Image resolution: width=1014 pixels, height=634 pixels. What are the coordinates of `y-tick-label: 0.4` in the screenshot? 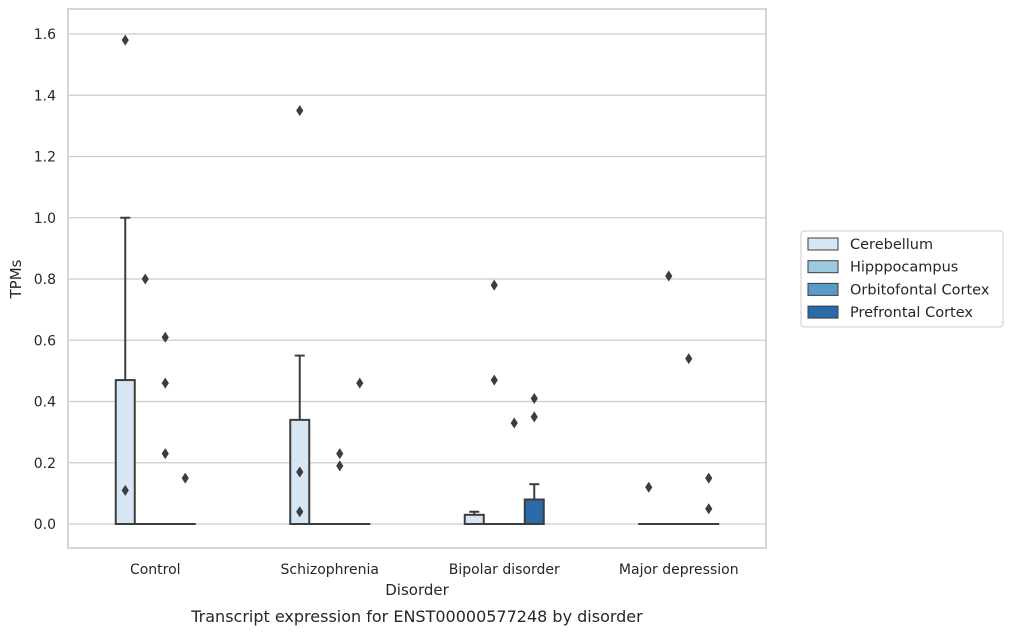 It's located at (45, 403).